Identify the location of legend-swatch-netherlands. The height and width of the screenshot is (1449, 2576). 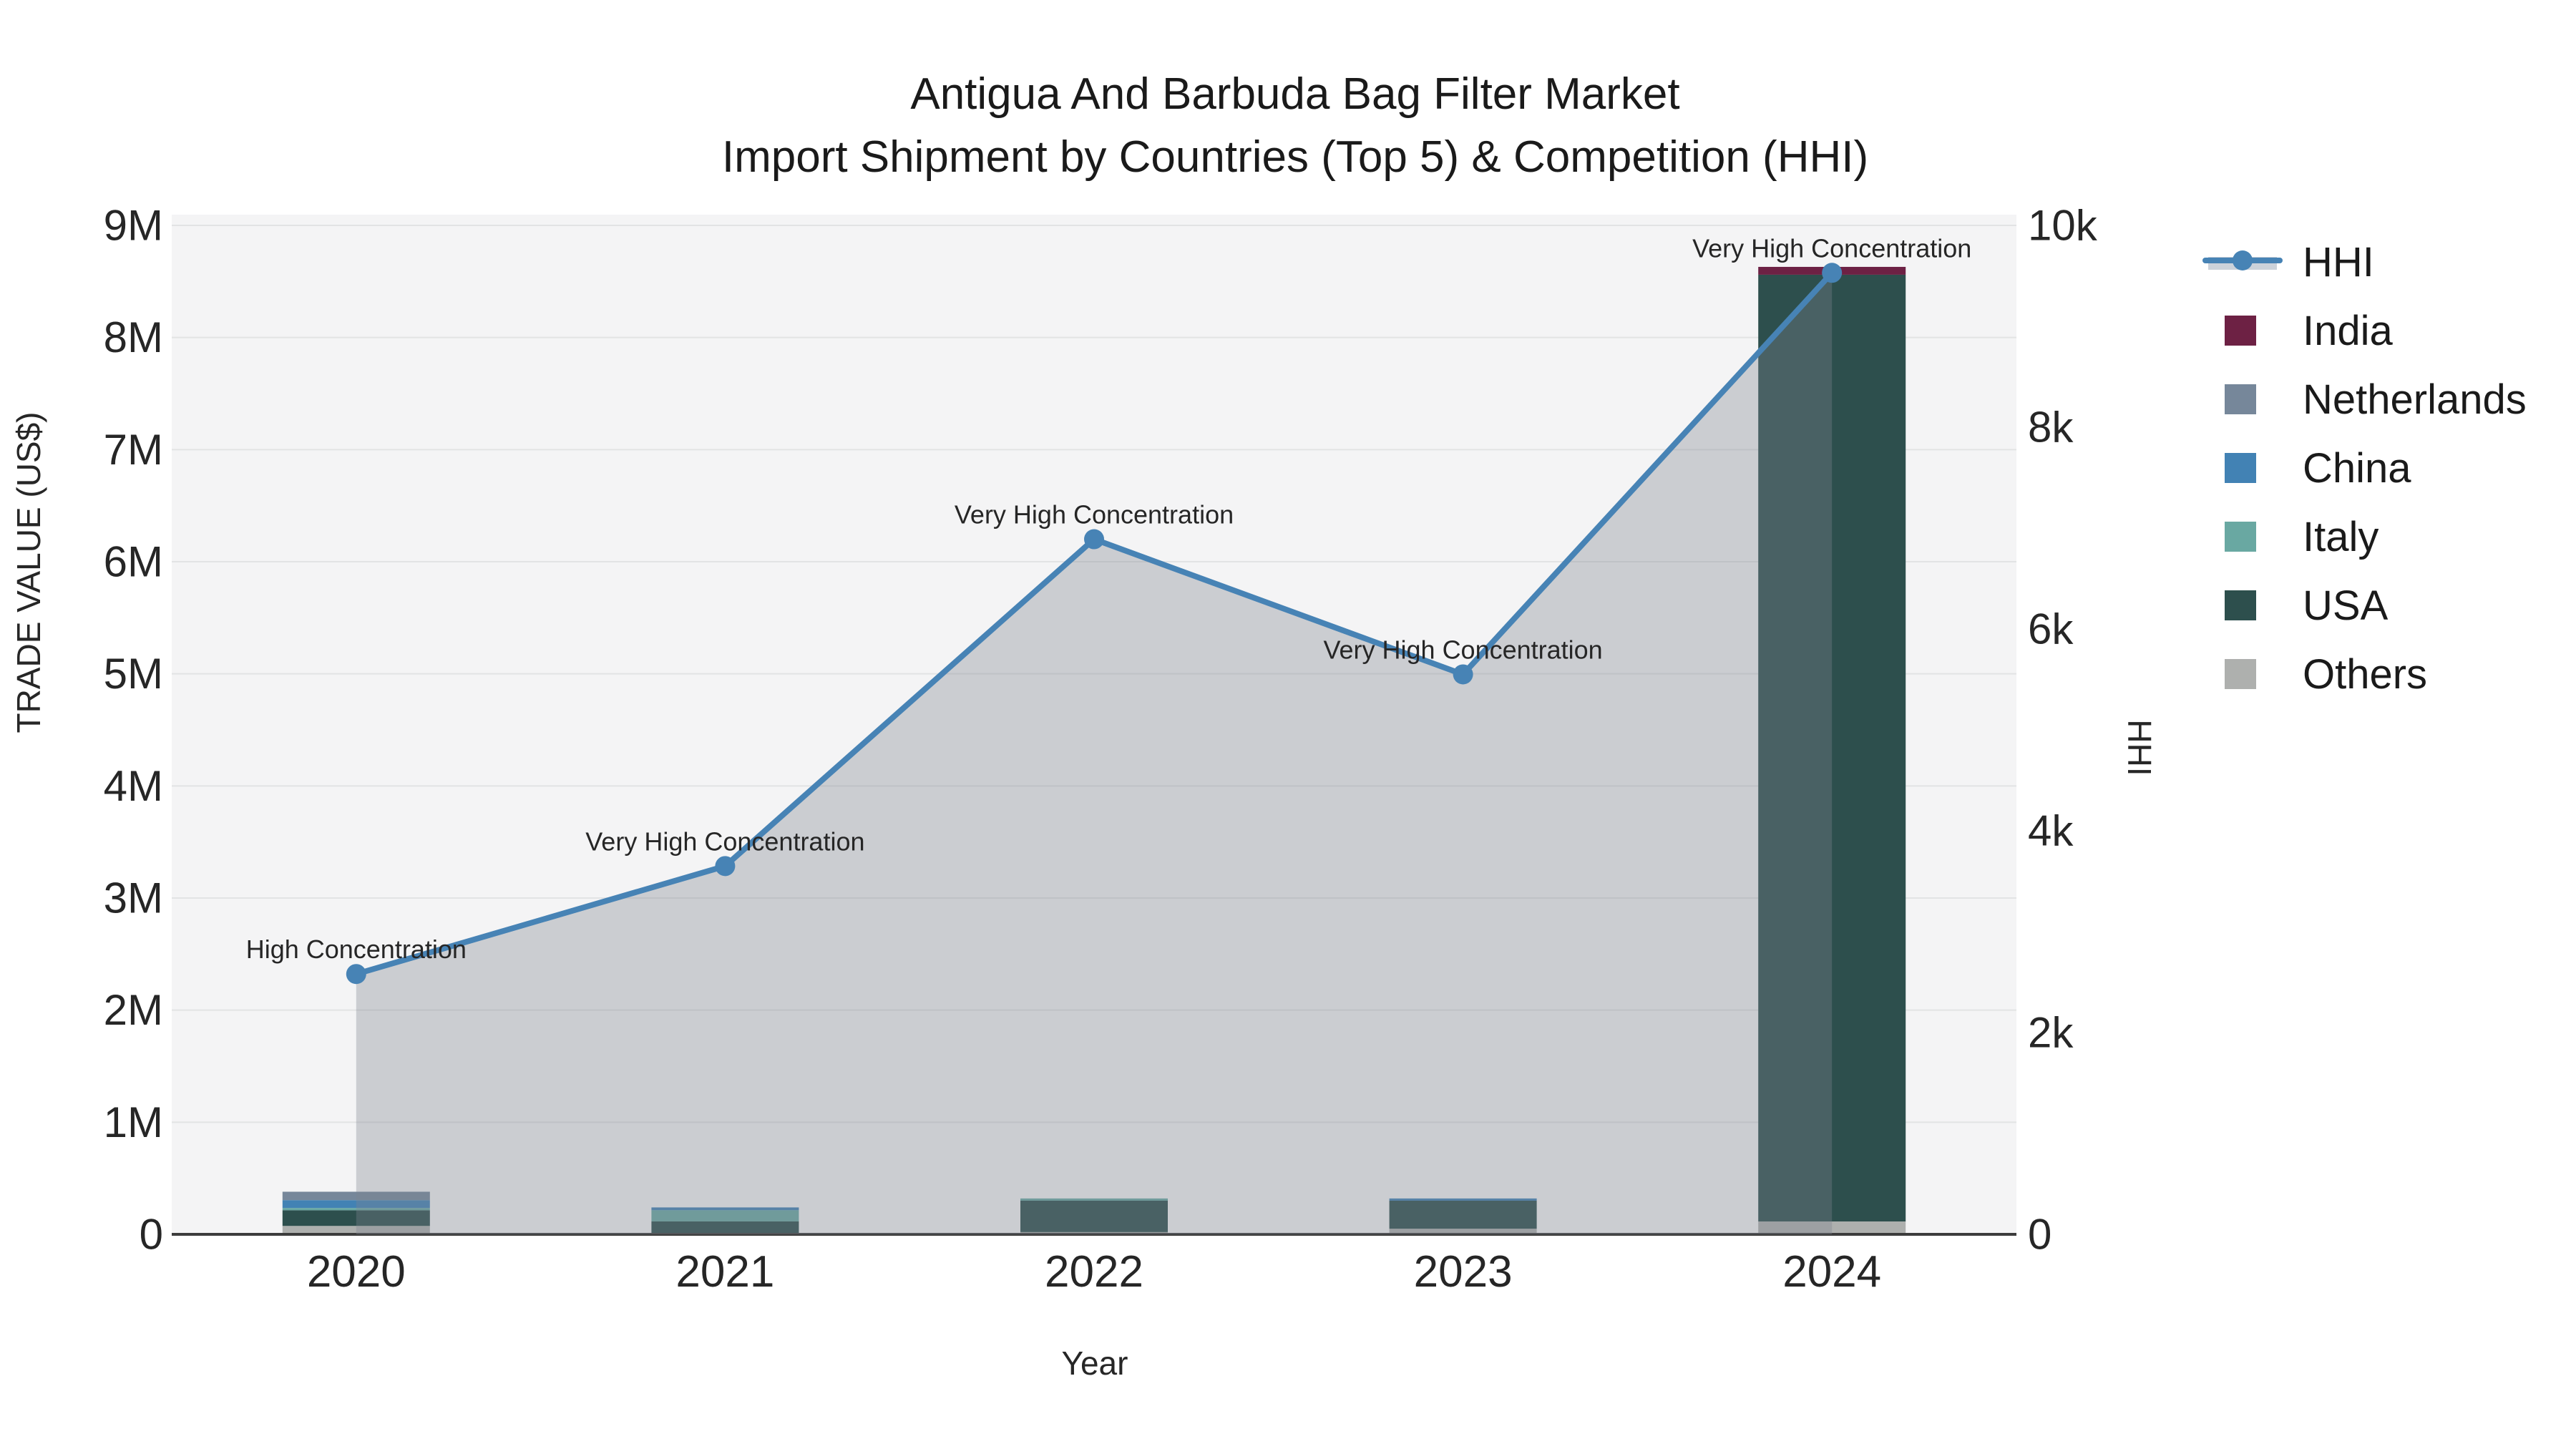
(2240, 399).